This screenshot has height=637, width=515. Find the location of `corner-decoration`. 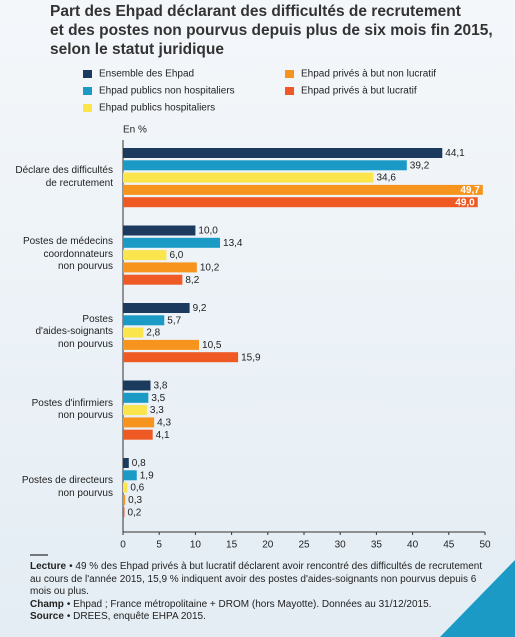

corner-decoration is located at coordinates (477, 598).